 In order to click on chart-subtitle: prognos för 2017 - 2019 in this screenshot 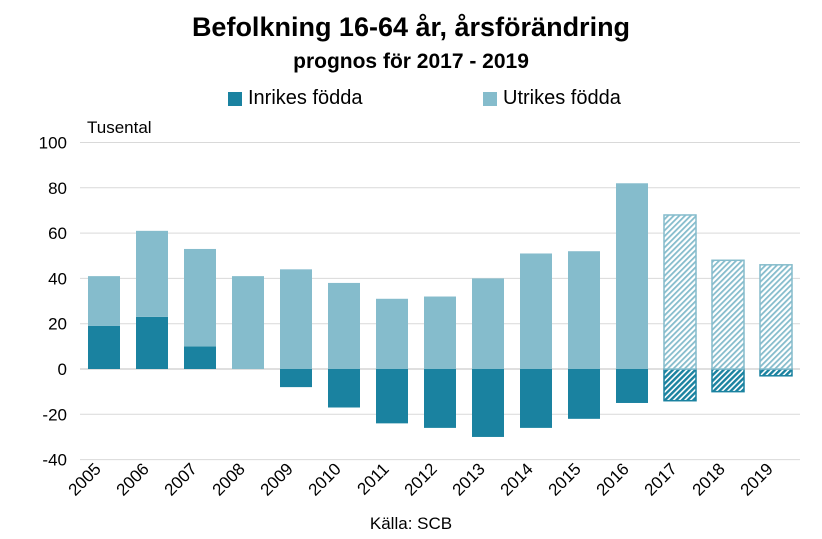, I will do `click(411, 61)`.